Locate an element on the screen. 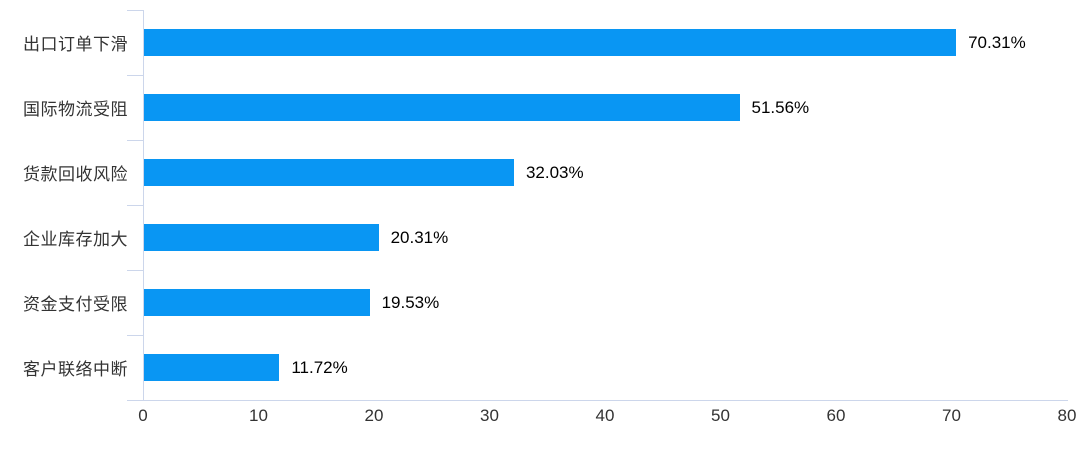 The width and height of the screenshot is (1080, 449). category-label: 出口订单下滑 is located at coordinates (75, 44).